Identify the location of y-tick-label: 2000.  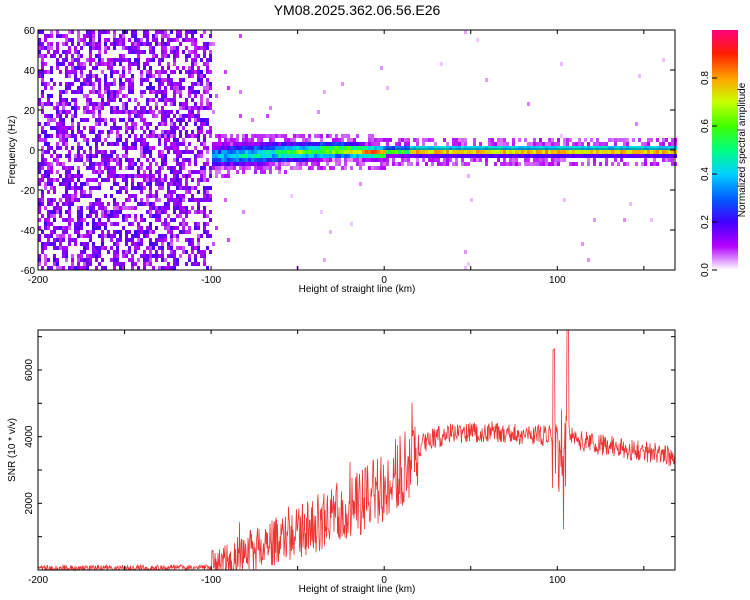
(29, 503).